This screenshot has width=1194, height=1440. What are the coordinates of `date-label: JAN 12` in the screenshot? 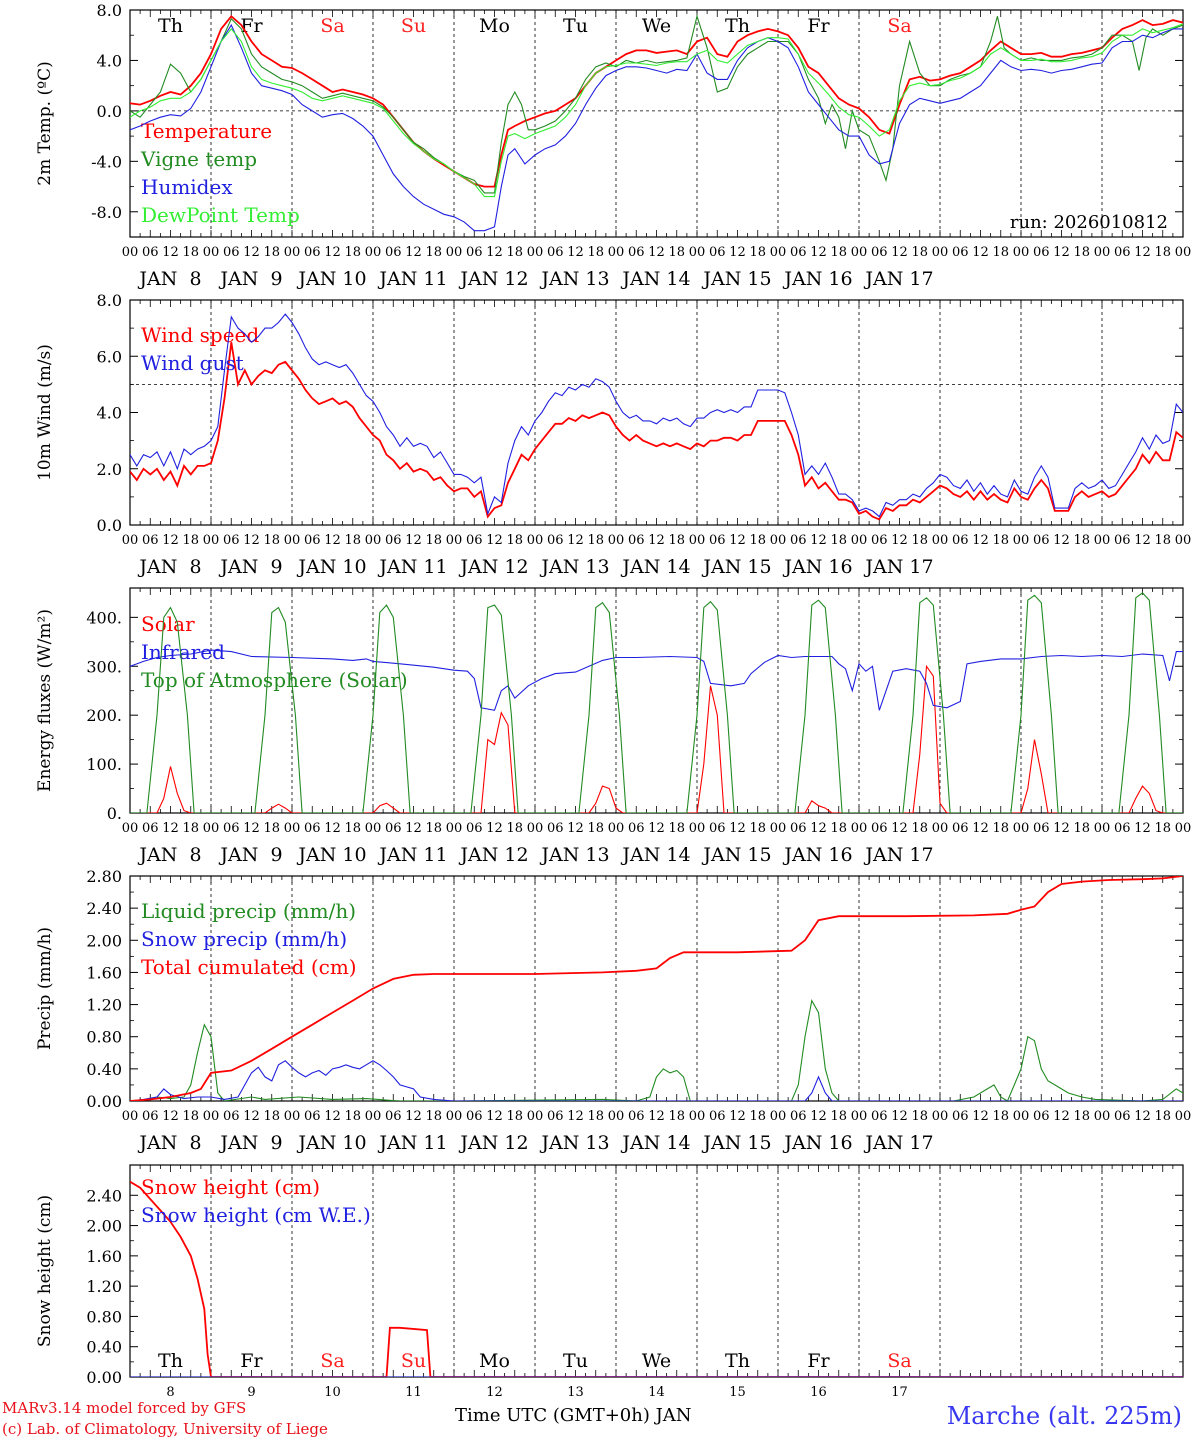 It's located at (493, 567).